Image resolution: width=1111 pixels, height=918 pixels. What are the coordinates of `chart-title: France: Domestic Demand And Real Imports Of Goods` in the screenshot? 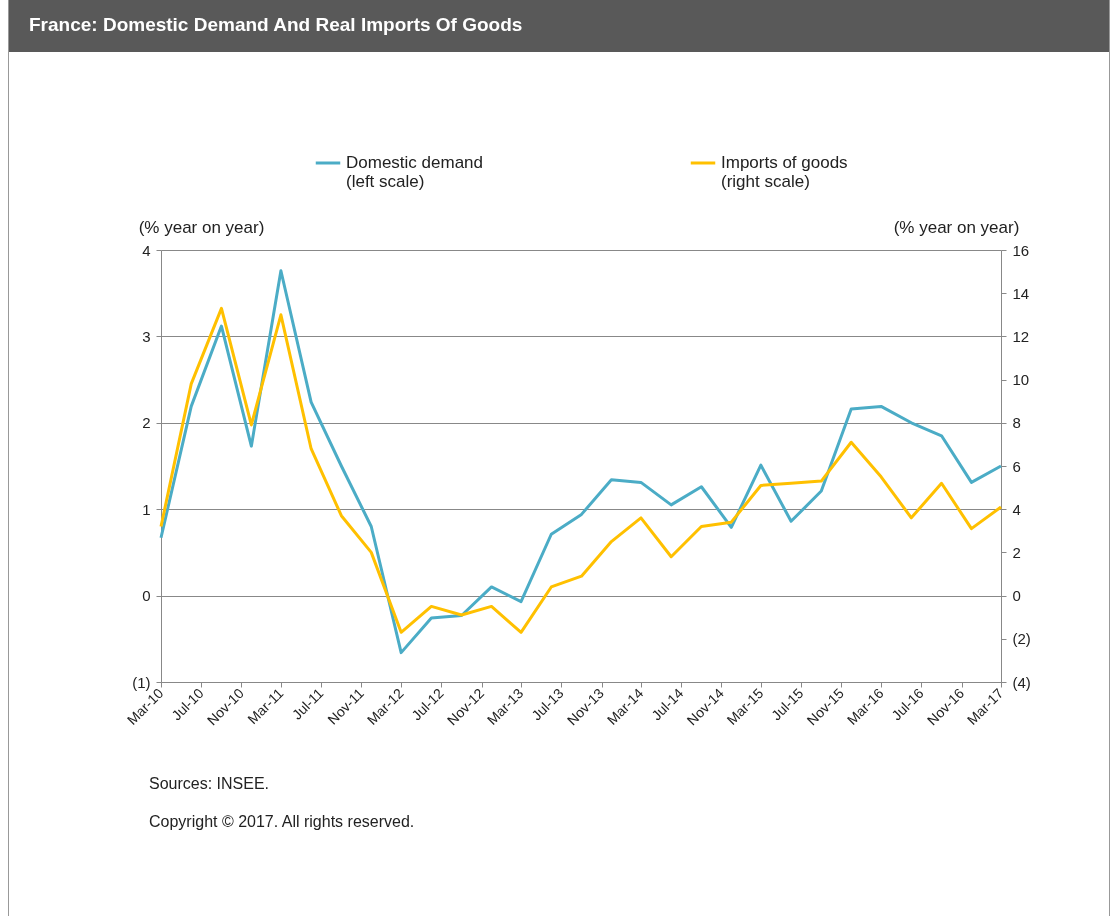 It's located at (559, 26).